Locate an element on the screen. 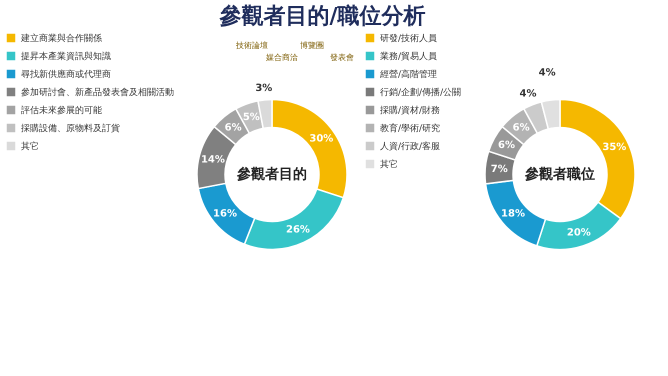 This screenshot has width=668, height=376. text: 發表會 is located at coordinates (342, 57).